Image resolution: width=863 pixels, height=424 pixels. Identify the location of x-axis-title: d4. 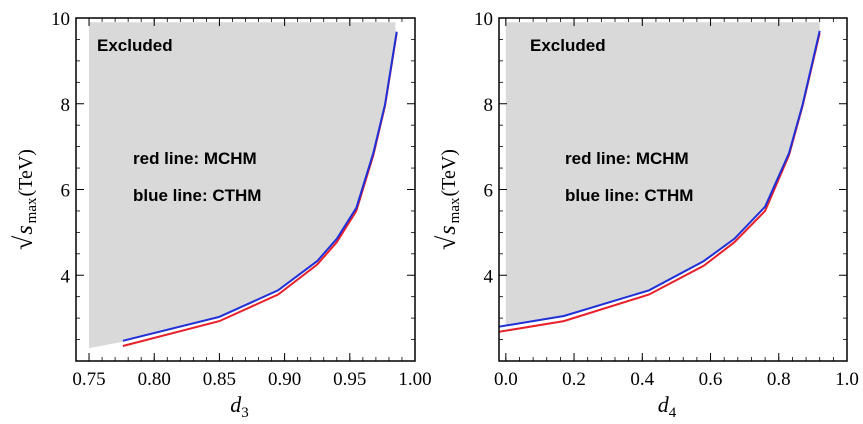
(667, 406).